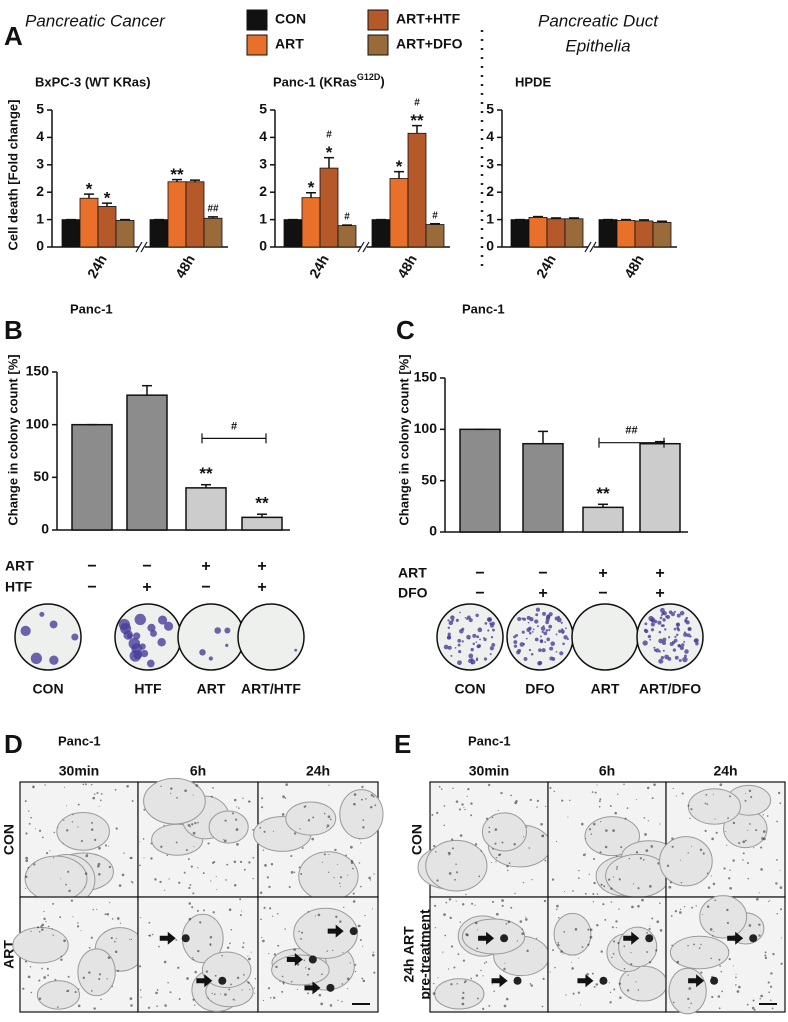 The height and width of the screenshot is (1022, 788). I want to click on colony-plate, so click(540, 637).